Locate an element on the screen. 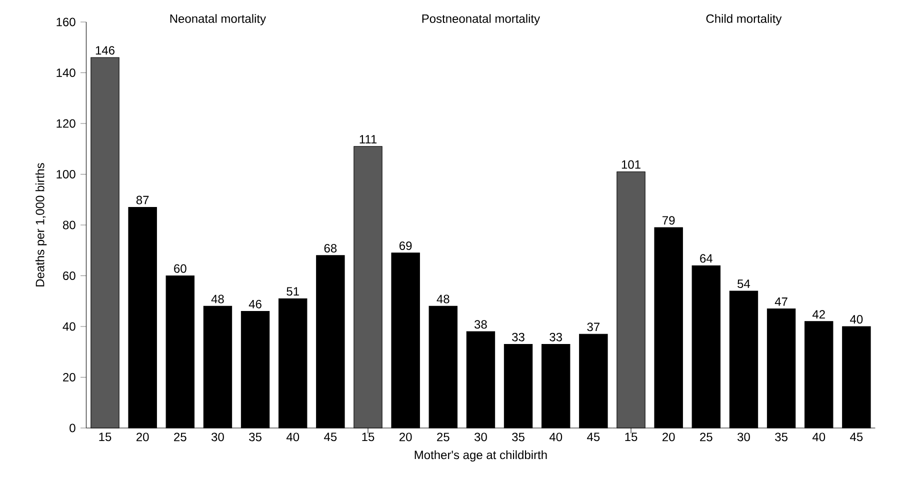 Image resolution: width=920 pixels, height=493 pixels. data-label: 68 is located at coordinates (330, 248).